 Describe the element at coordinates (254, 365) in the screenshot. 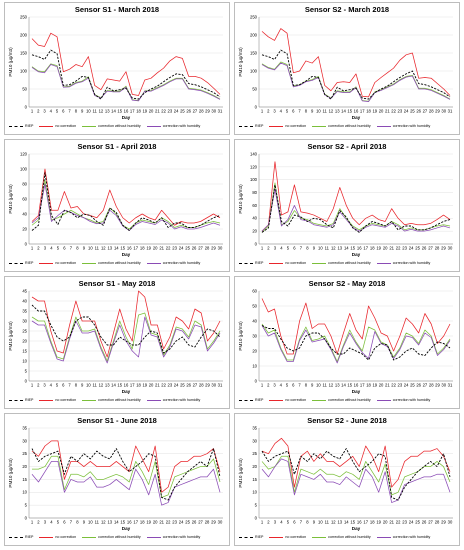

I see `y-tick-label: 10` at that location.